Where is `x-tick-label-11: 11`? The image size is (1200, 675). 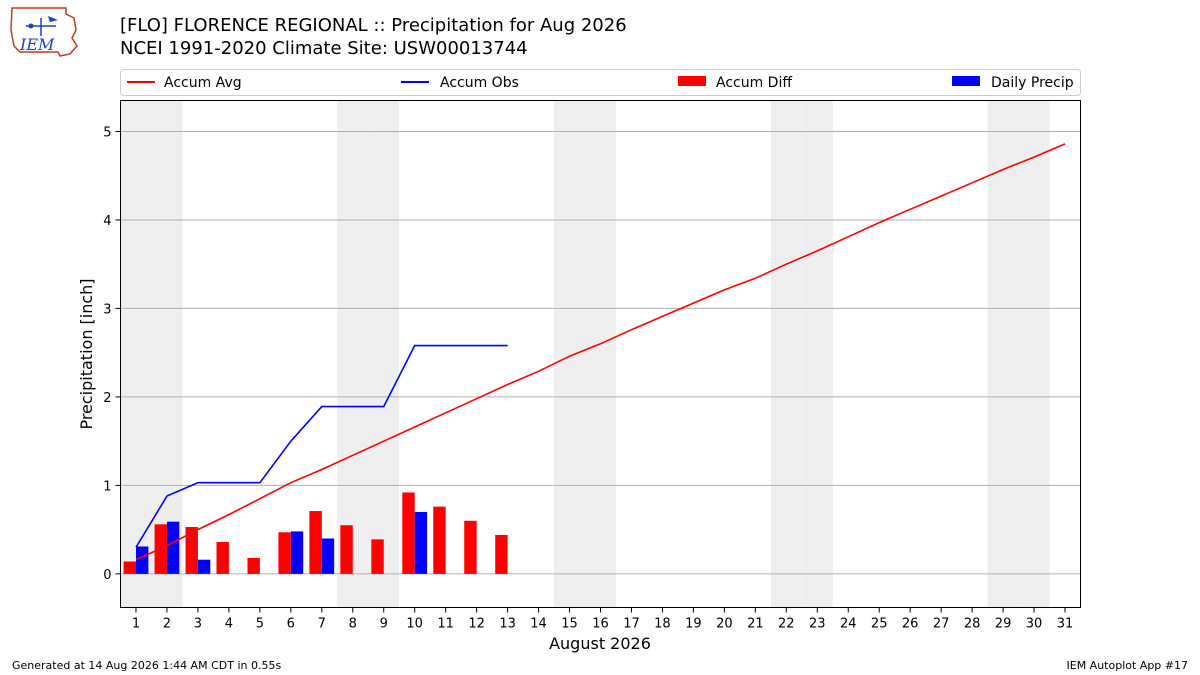 x-tick-label-11: 11 is located at coordinates (445, 624).